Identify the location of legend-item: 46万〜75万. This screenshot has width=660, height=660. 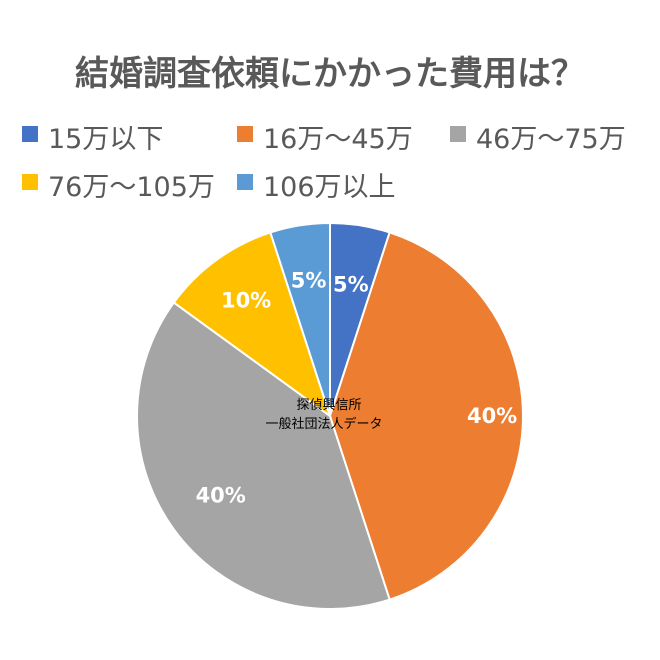
(538, 139).